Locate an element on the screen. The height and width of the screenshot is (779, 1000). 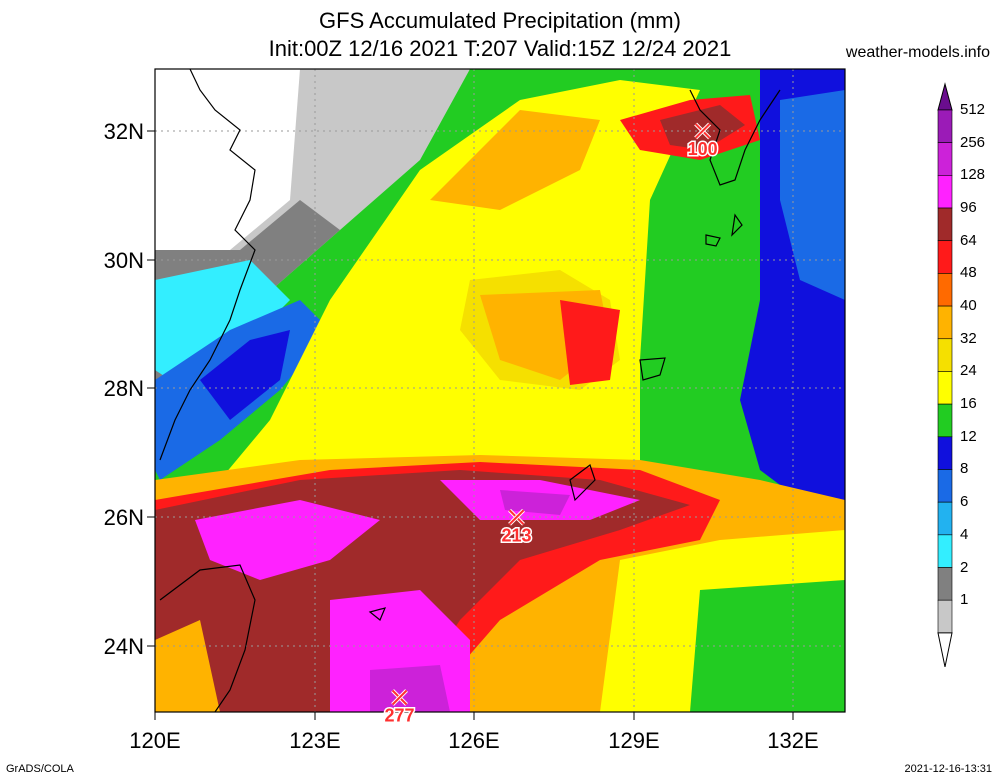
colorbar-label: 40 is located at coordinates (968, 306).